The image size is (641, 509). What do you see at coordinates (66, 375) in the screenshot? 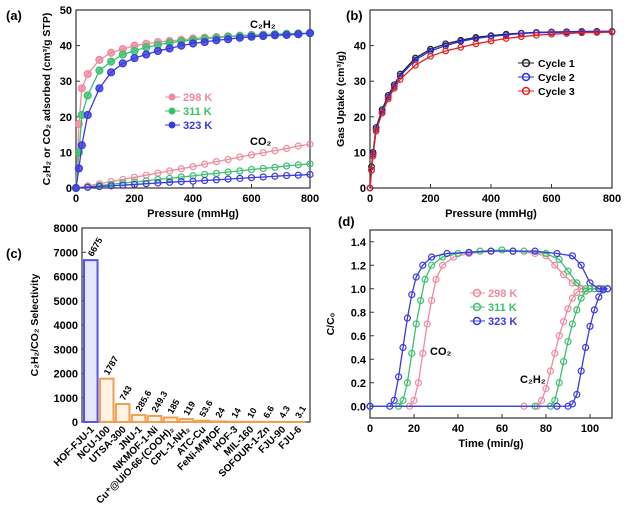
I see `y-tick-label: 2000` at bounding box center [66, 375].